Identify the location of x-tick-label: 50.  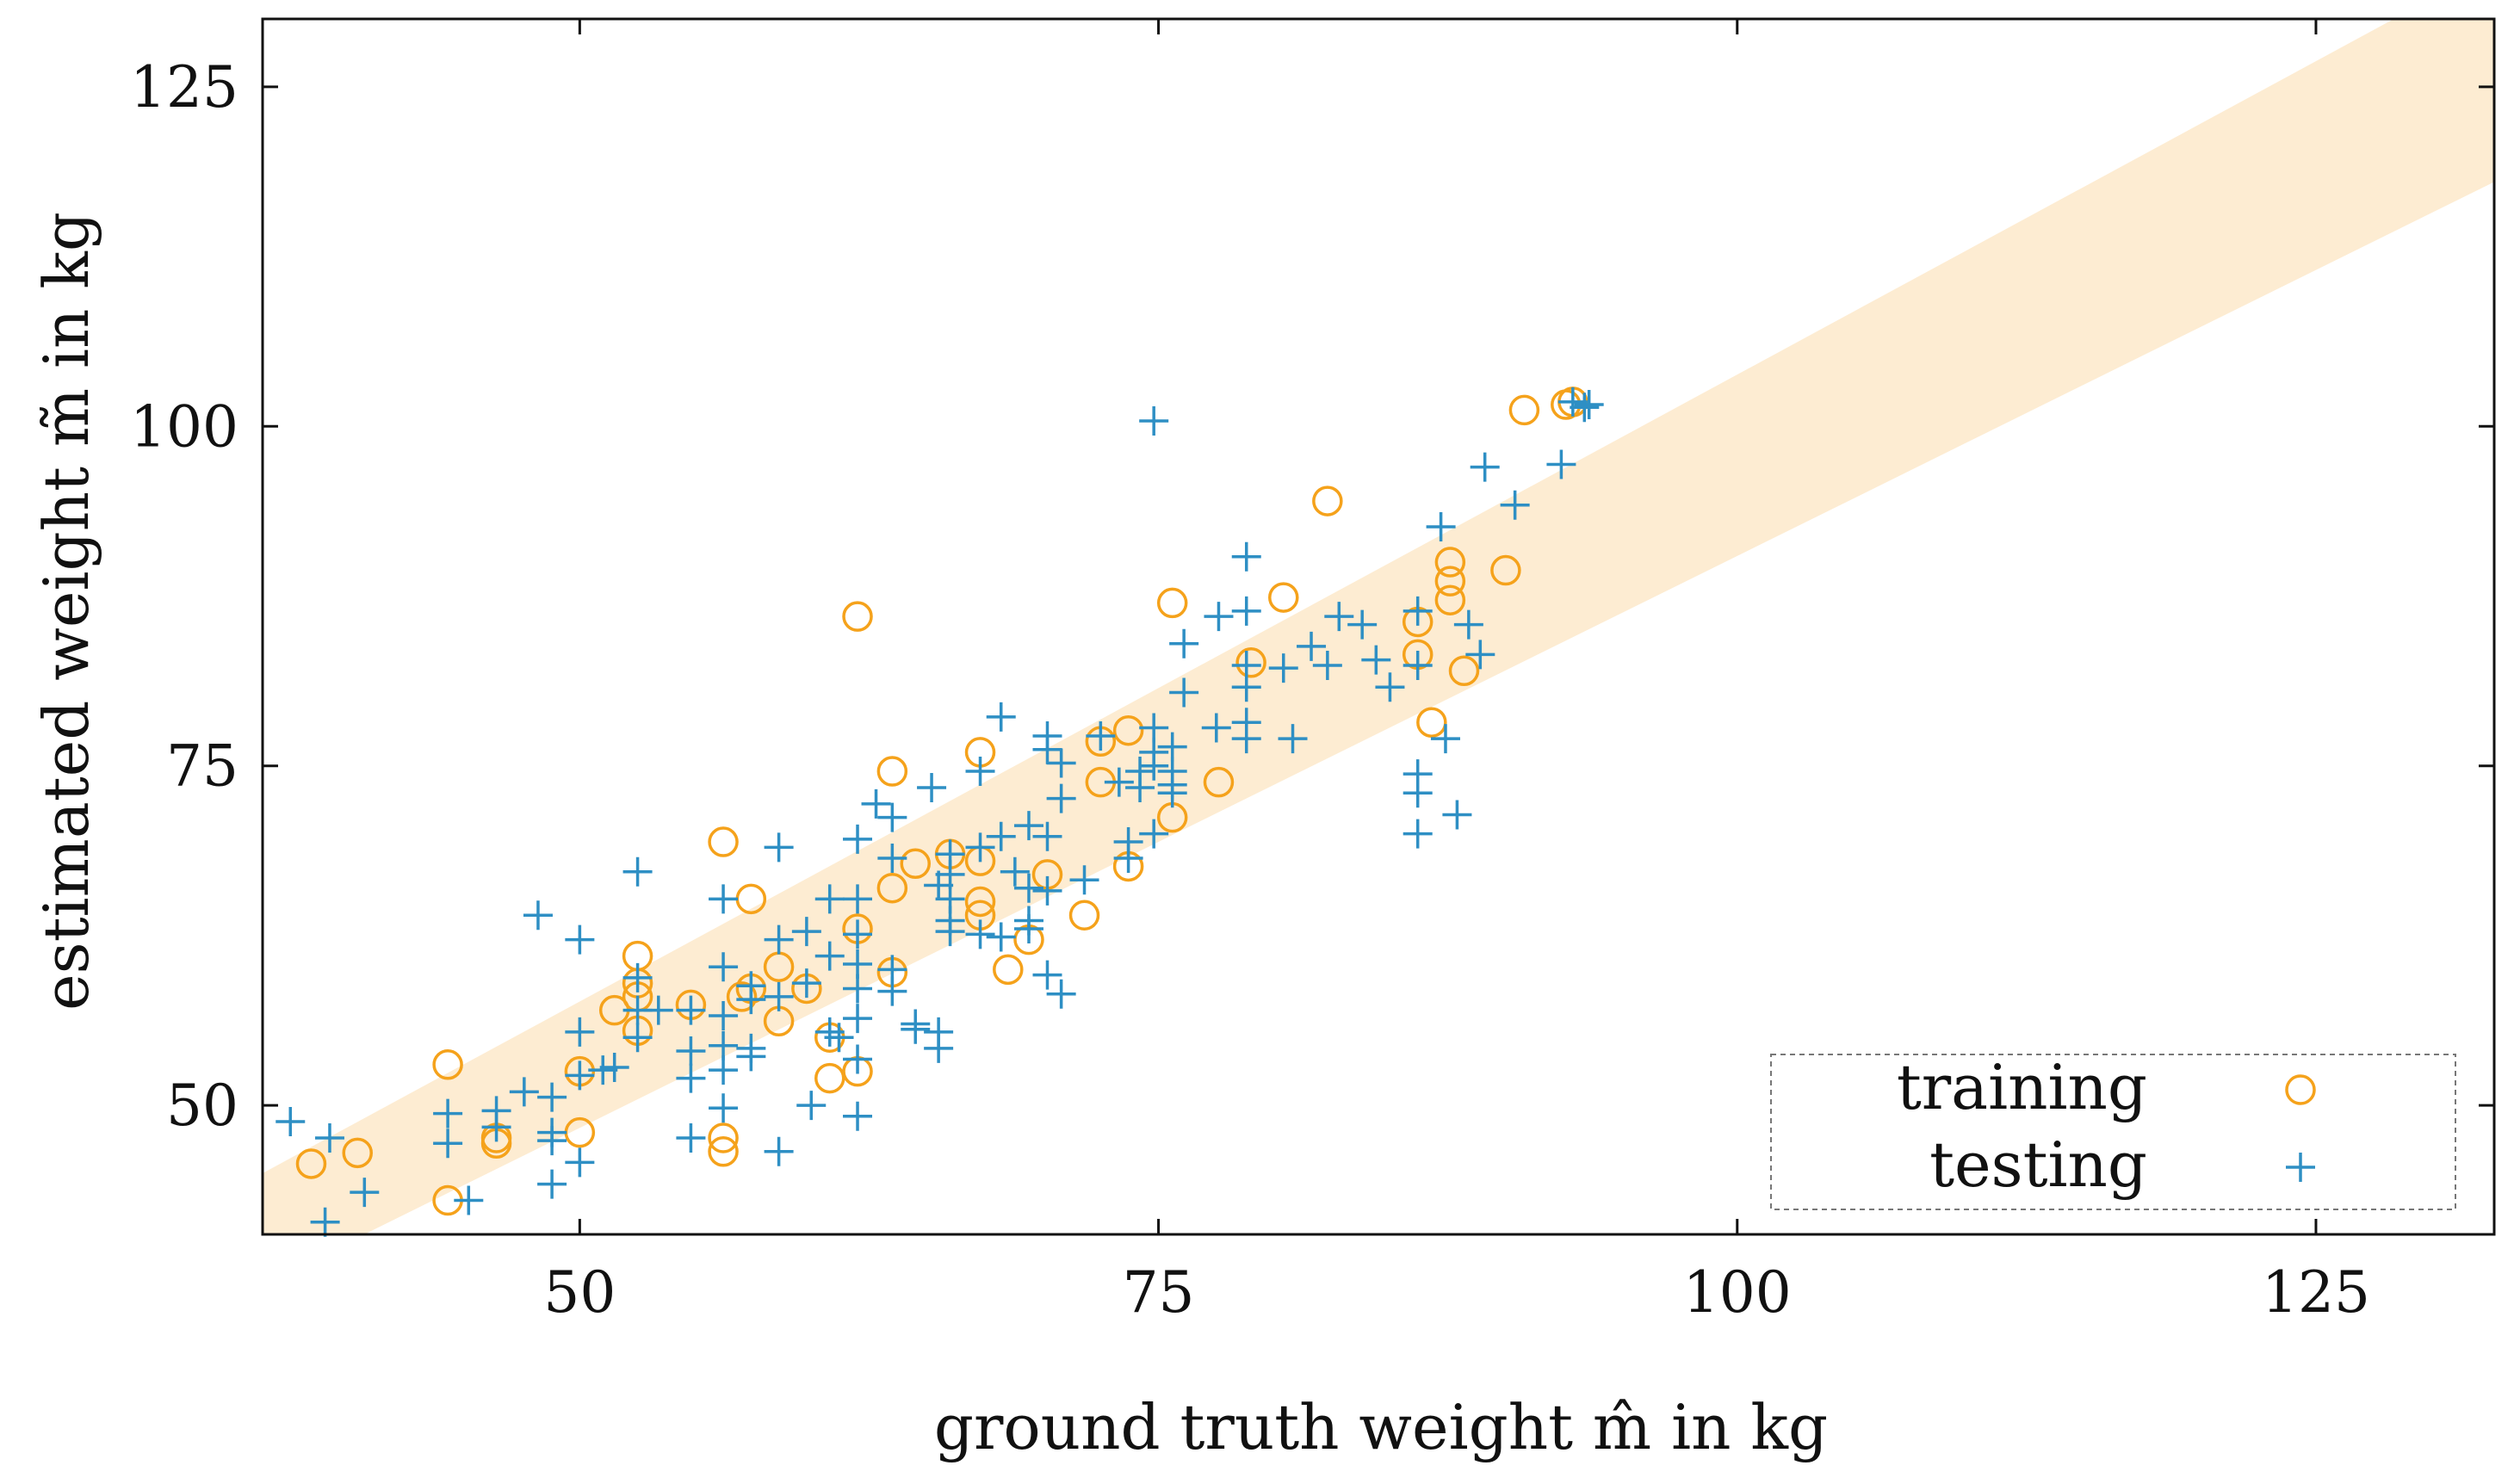
(579, 1292).